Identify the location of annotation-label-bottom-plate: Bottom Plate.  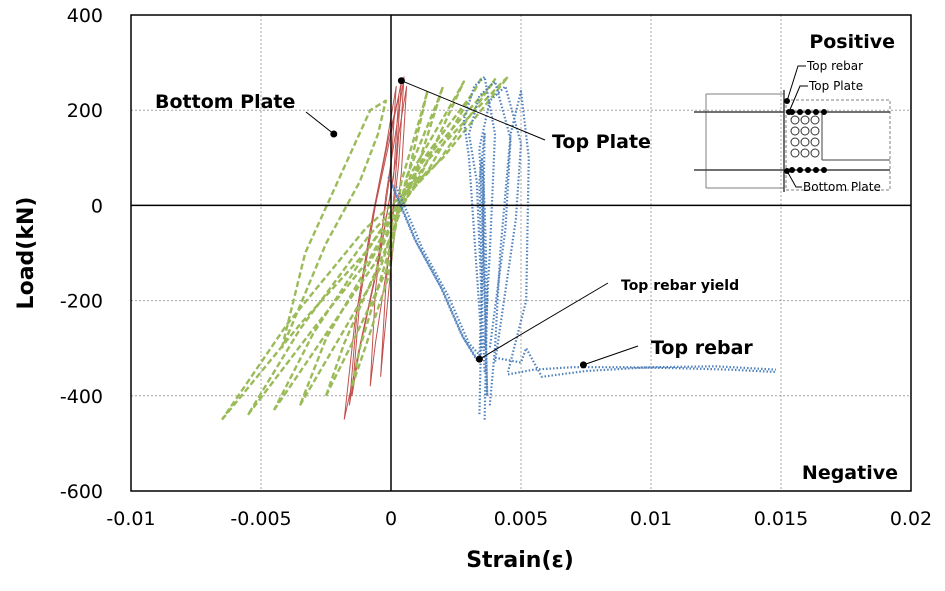
(225, 102).